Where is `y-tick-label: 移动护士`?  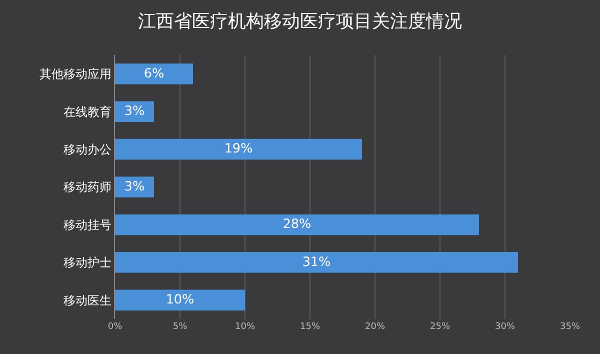 y-tick-label: 移动护士 is located at coordinates (88, 263).